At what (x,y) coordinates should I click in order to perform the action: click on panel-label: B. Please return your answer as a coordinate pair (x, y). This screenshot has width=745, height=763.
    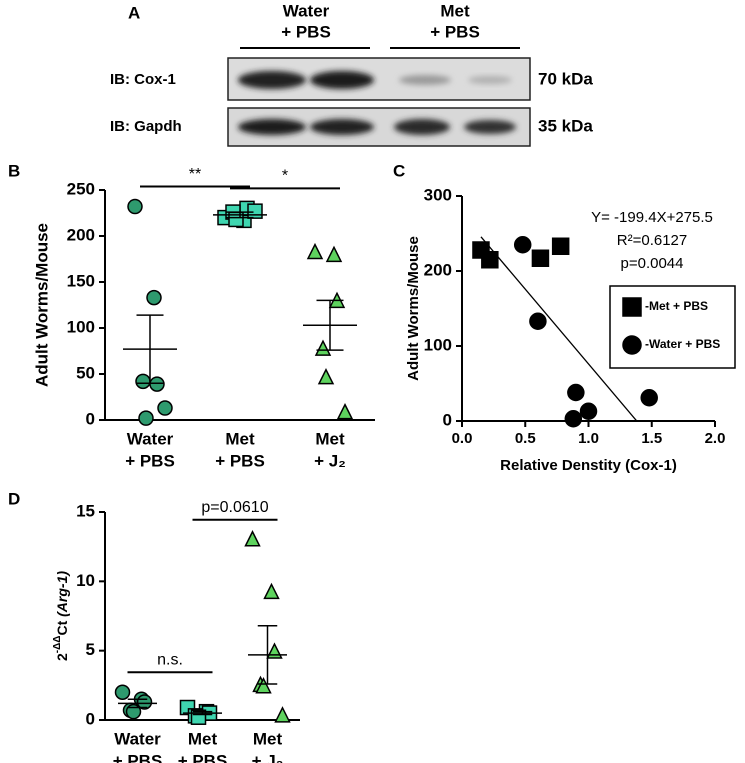
    Looking at the image, I should click on (14, 170).